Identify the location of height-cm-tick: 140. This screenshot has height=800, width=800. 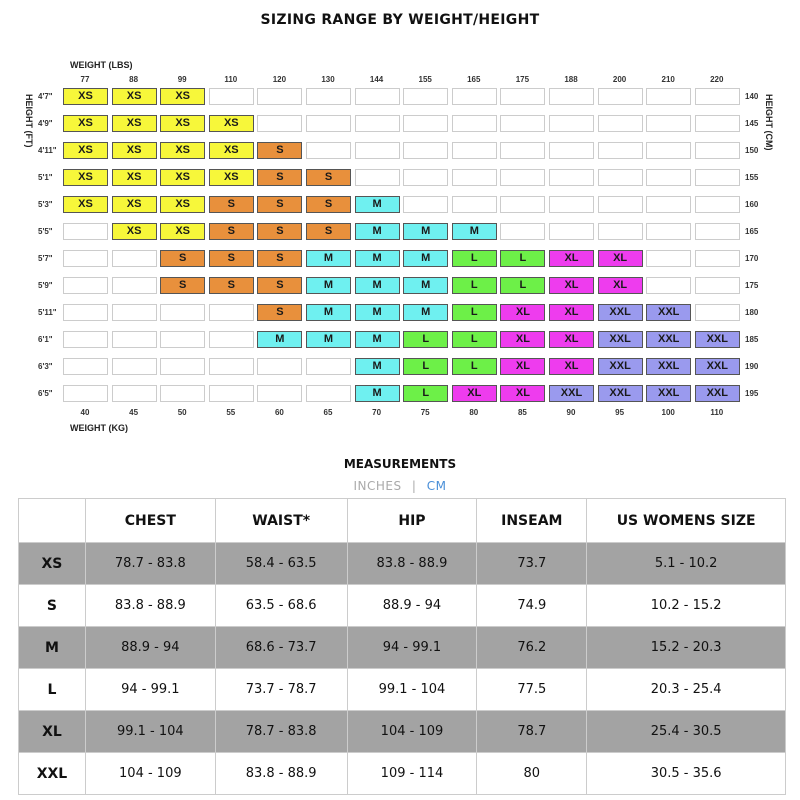
(752, 96).